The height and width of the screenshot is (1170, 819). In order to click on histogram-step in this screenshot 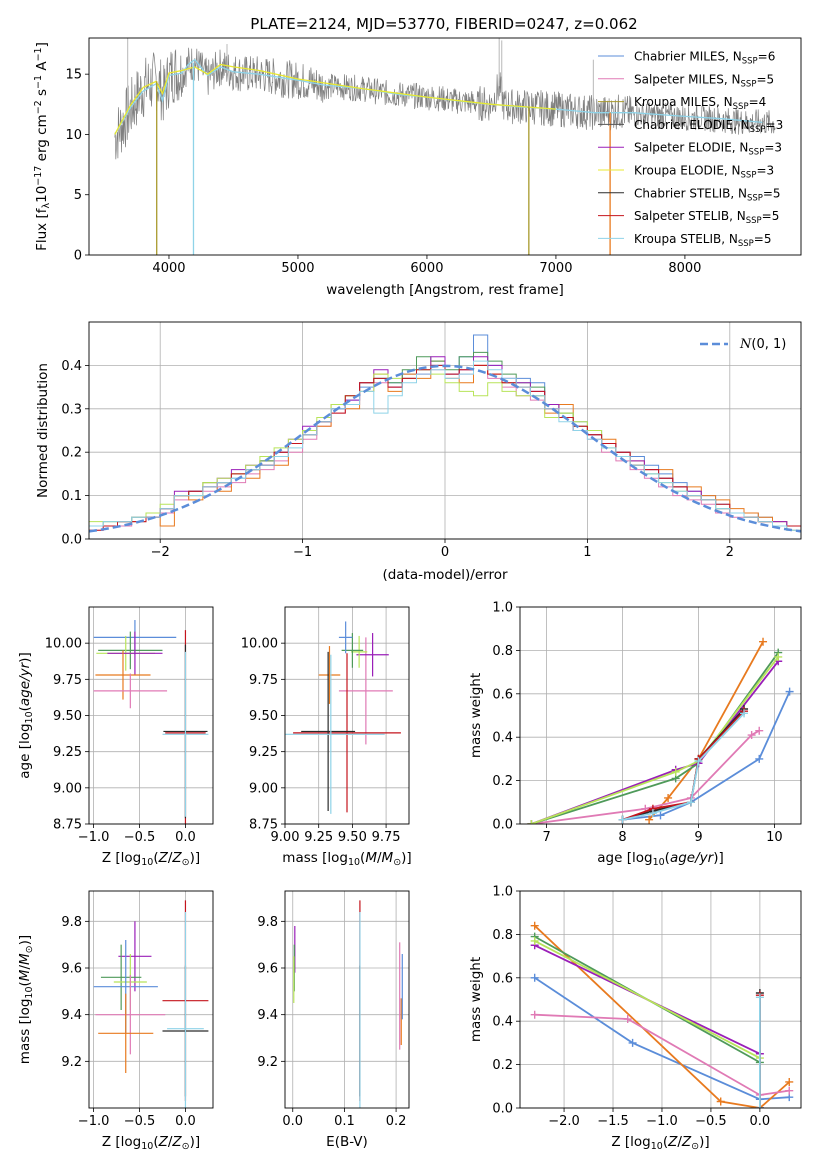, I will do `click(445, 449)`.